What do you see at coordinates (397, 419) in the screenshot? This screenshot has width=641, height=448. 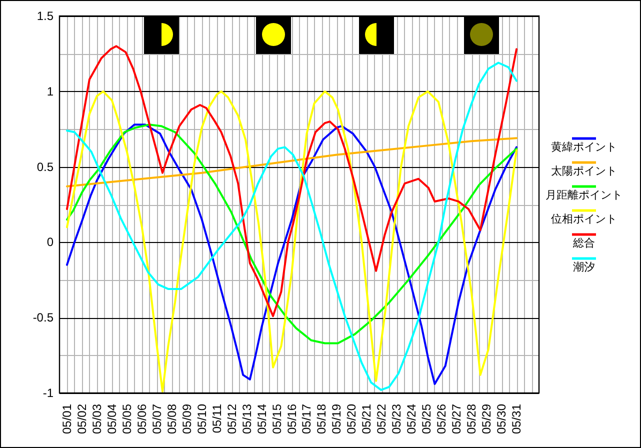 I see `x-tick-label: 05/23` at bounding box center [397, 419].